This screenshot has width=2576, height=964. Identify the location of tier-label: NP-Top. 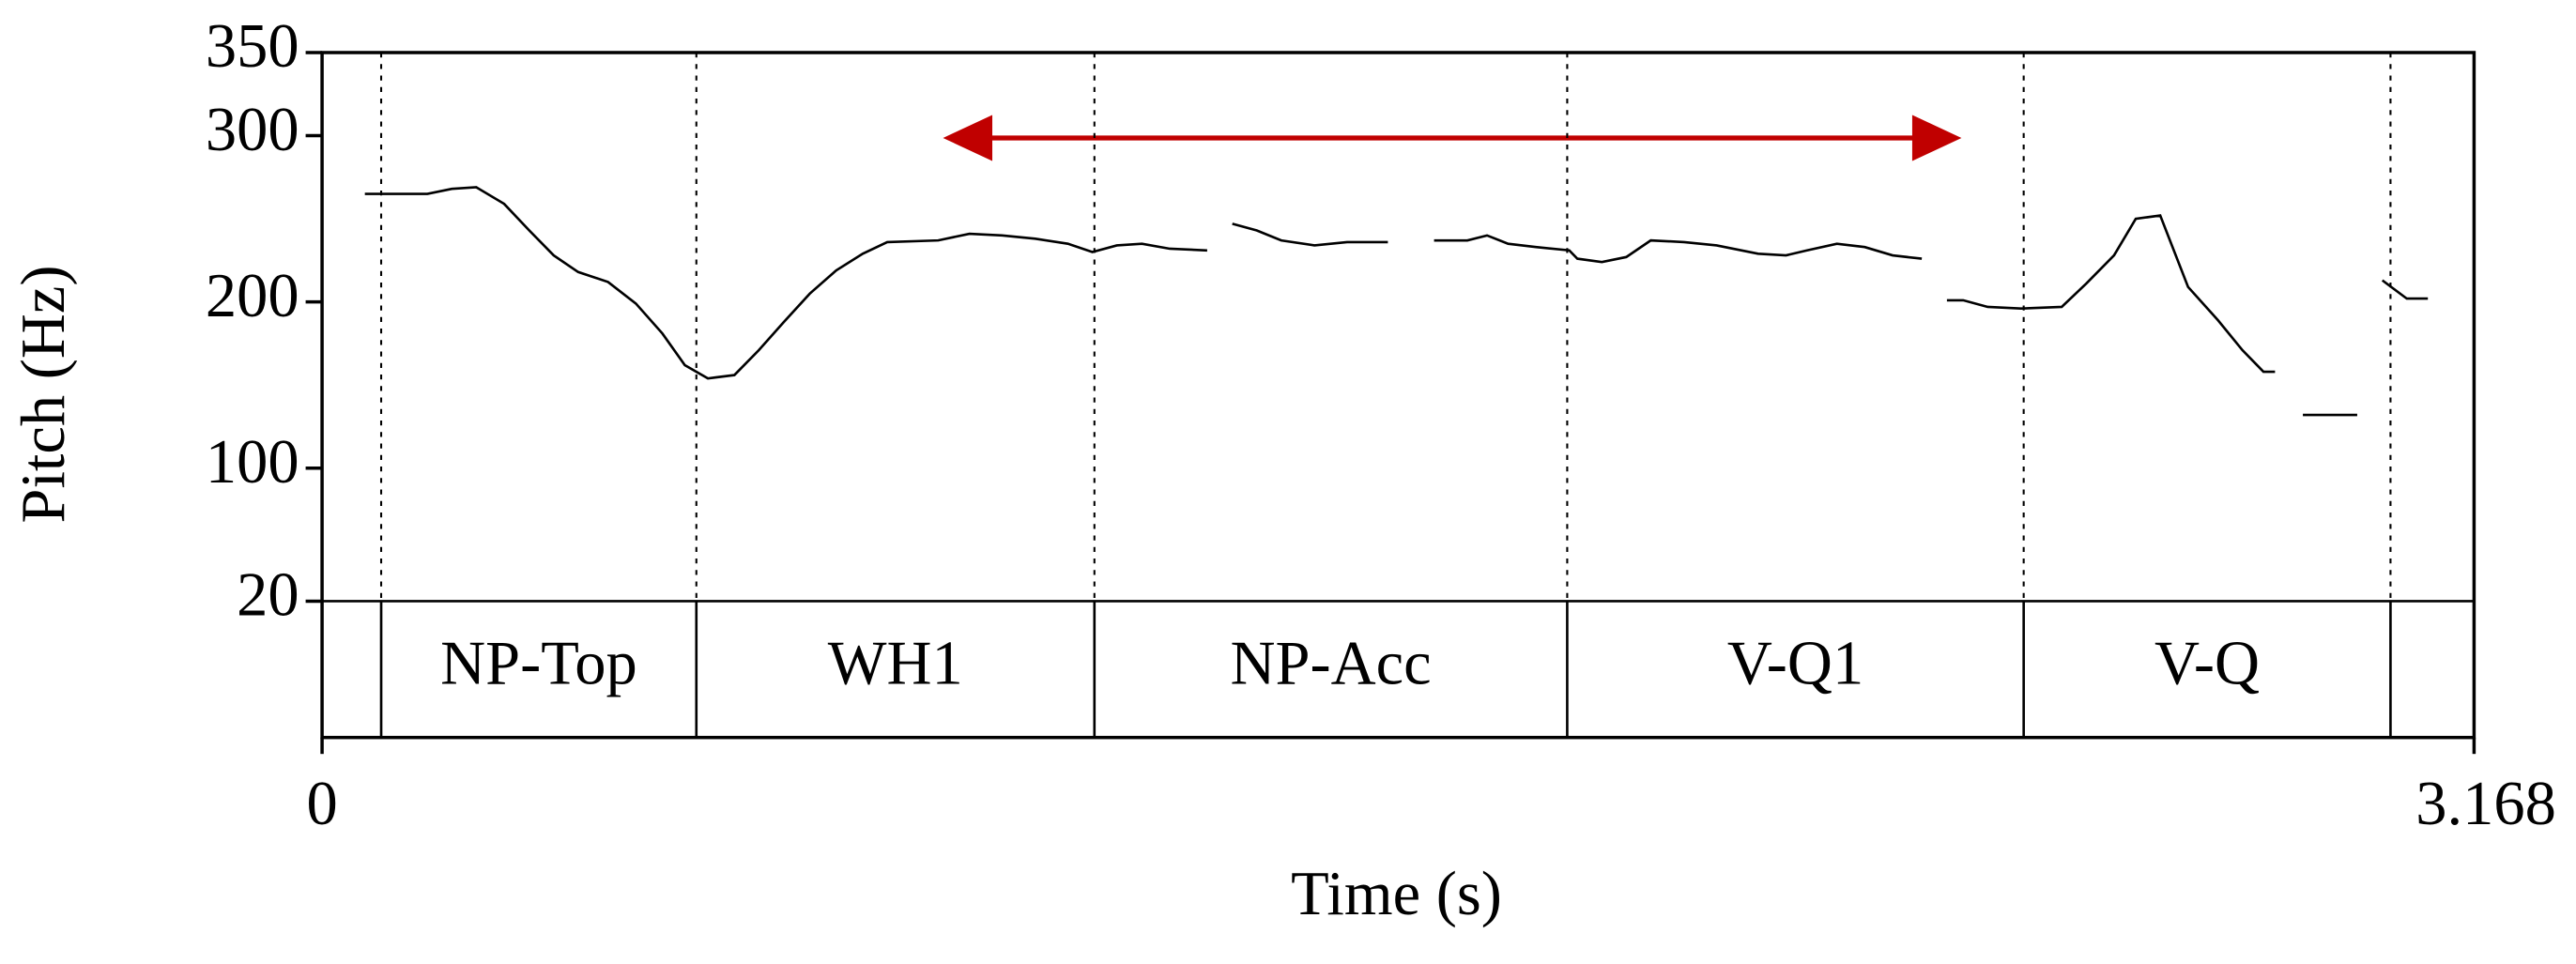
(539, 663).